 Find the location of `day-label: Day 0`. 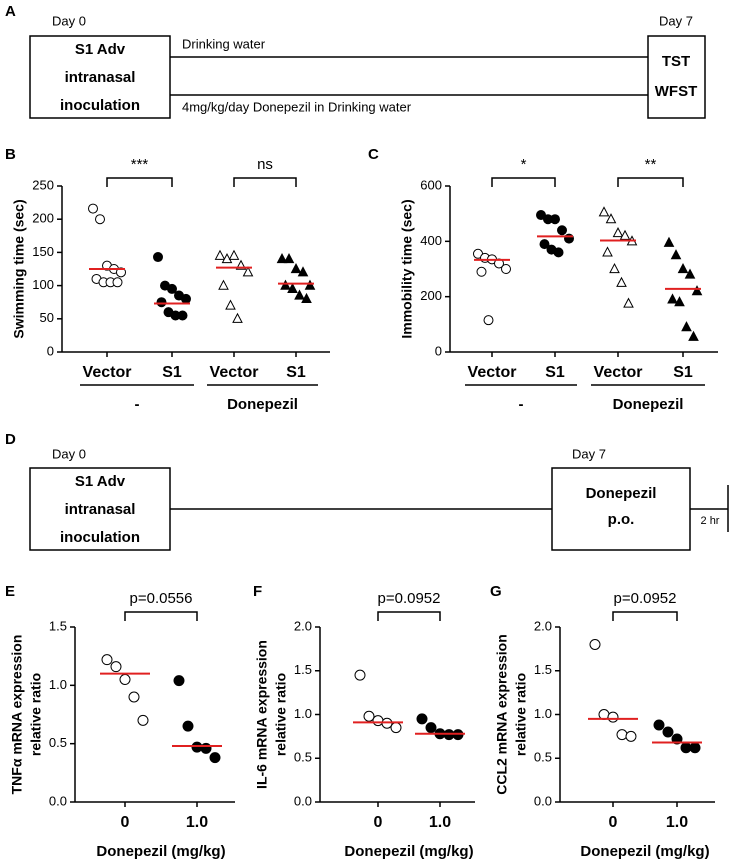

day-label: Day 0 is located at coordinates (69, 453).